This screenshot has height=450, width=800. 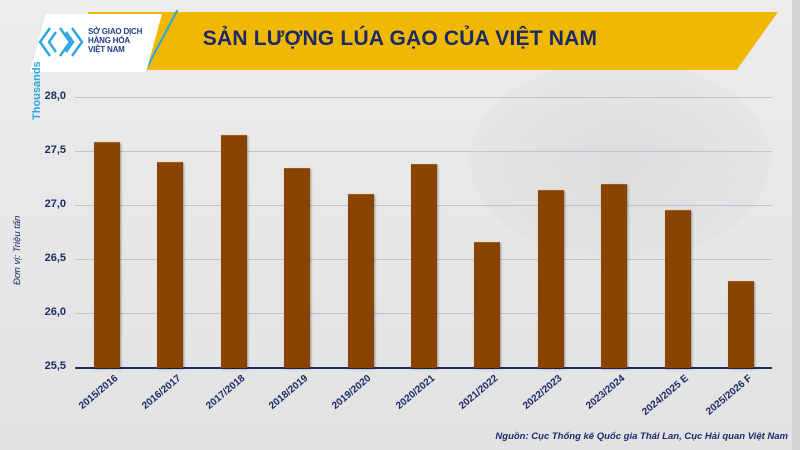 I want to click on title-banner, so click(x=433, y=41).